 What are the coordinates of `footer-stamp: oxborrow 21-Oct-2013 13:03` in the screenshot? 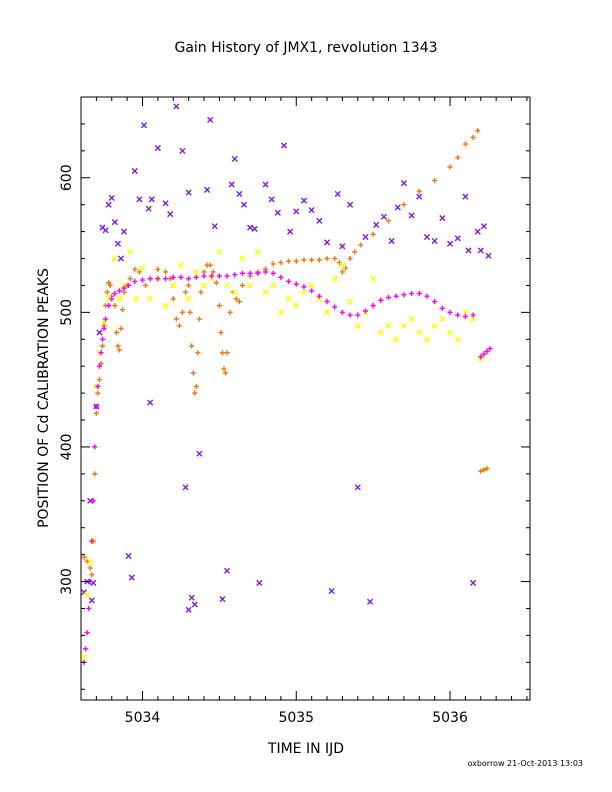 It's located at (525, 763).